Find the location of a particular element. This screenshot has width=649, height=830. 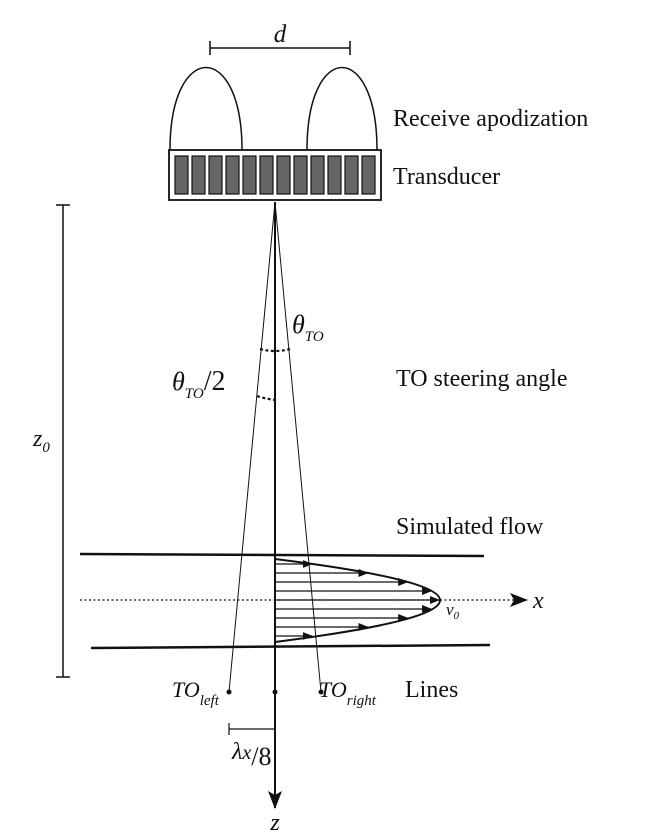

theta-half-arc is located at coordinates (266, 398).